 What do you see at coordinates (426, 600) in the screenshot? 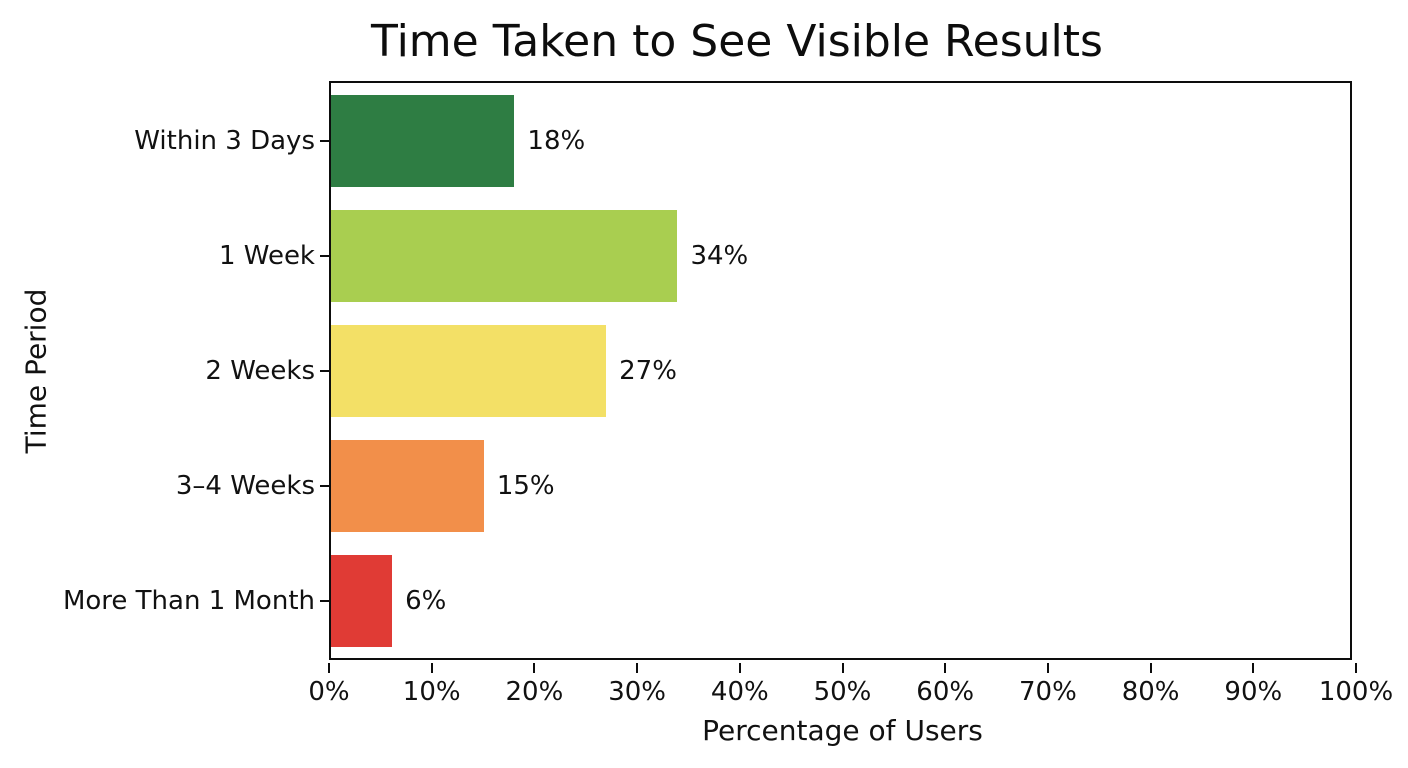
I see `value-label: 6%` at bounding box center [426, 600].